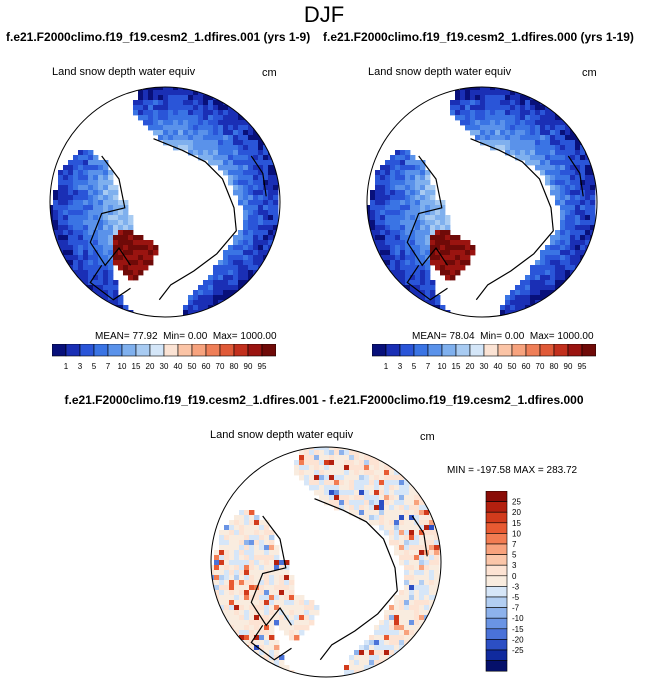 This screenshot has height=683, width=648. Describe the element at coordinates (220, 366) in the screenshot. I see `panel-1-colorbar-tick-label: 70` at that location.